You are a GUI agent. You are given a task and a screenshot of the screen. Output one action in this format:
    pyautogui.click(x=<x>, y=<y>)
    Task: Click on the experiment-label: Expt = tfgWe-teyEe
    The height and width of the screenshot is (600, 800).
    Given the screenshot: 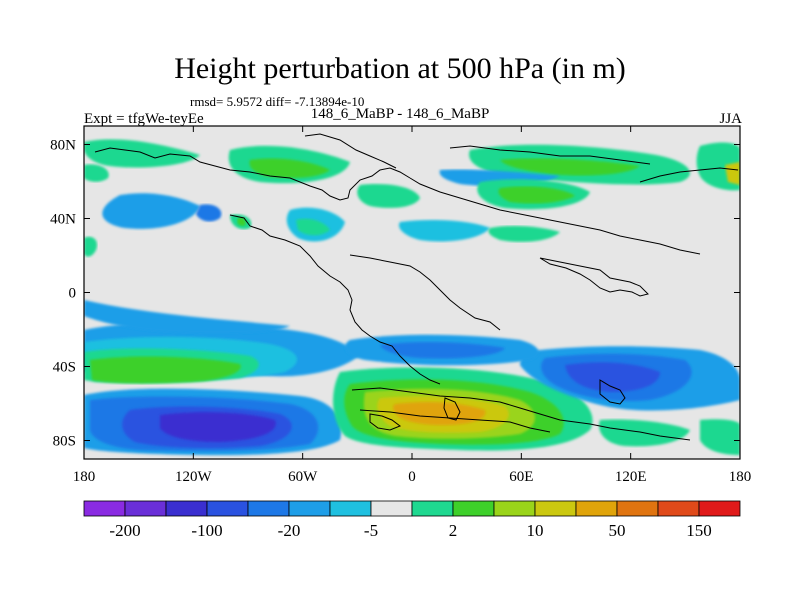 What is the action you would take?
    pyautogui.click(x=144, y=119)
    